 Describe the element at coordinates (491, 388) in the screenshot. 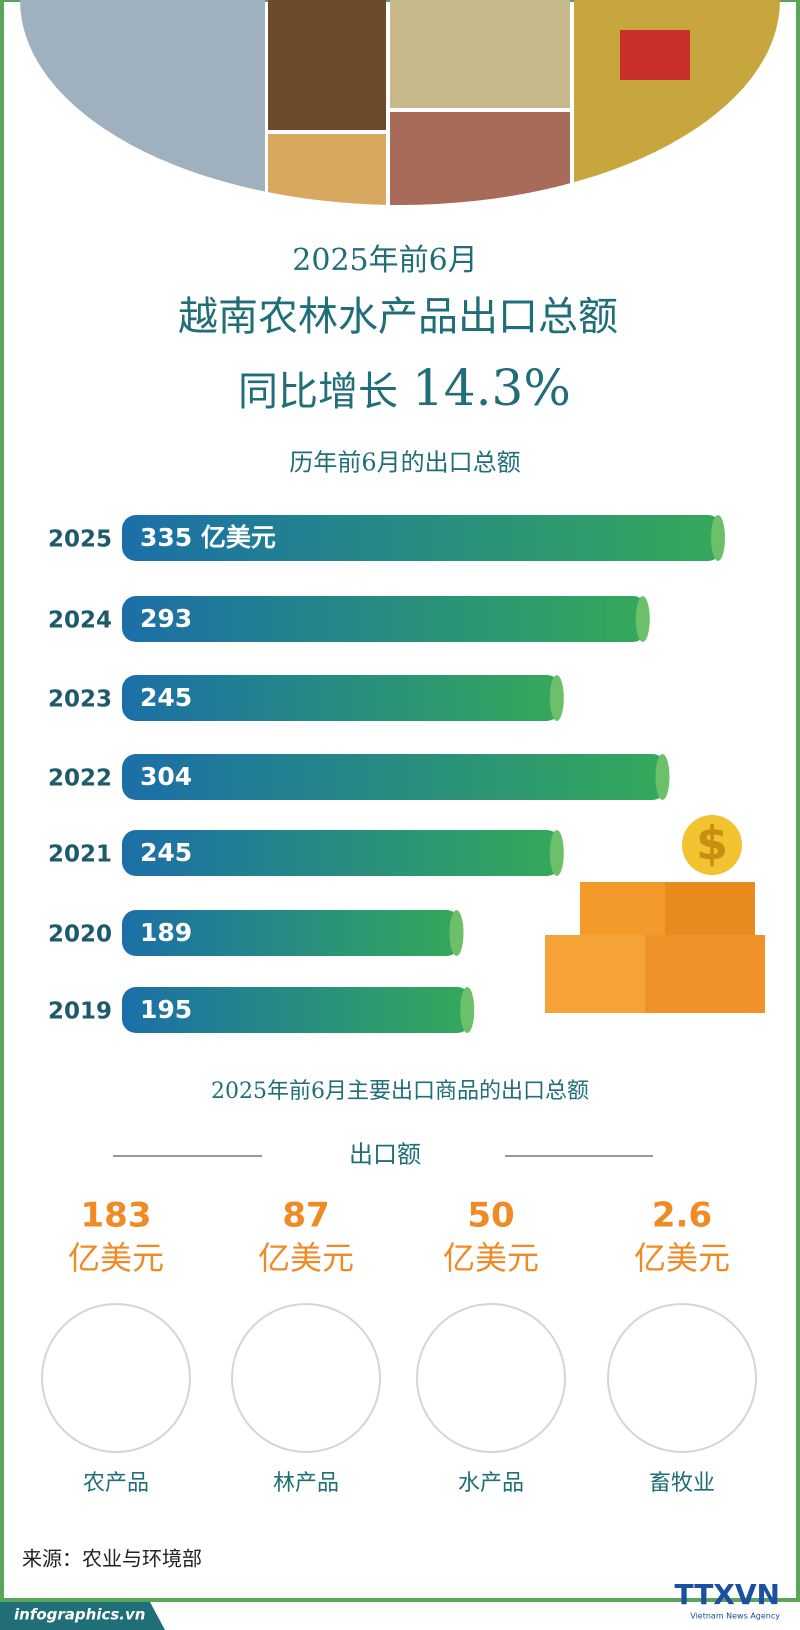

I see `growth-value: 14.3%` at that location.